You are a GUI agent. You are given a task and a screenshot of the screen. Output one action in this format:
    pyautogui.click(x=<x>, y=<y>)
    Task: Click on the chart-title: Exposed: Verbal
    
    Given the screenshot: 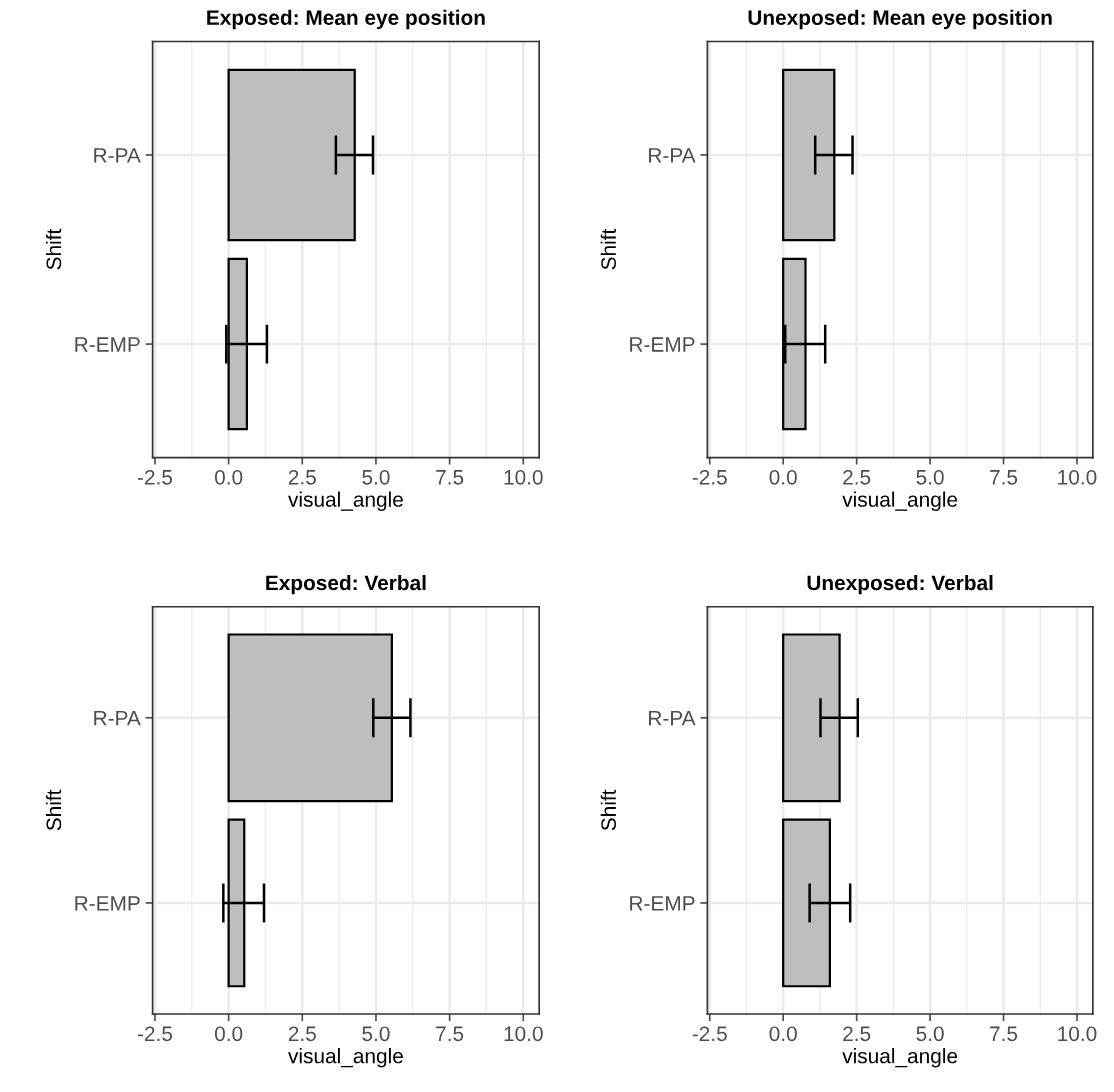 What is the action you would take?
    pyautogui.click(x=346, y=584)
    